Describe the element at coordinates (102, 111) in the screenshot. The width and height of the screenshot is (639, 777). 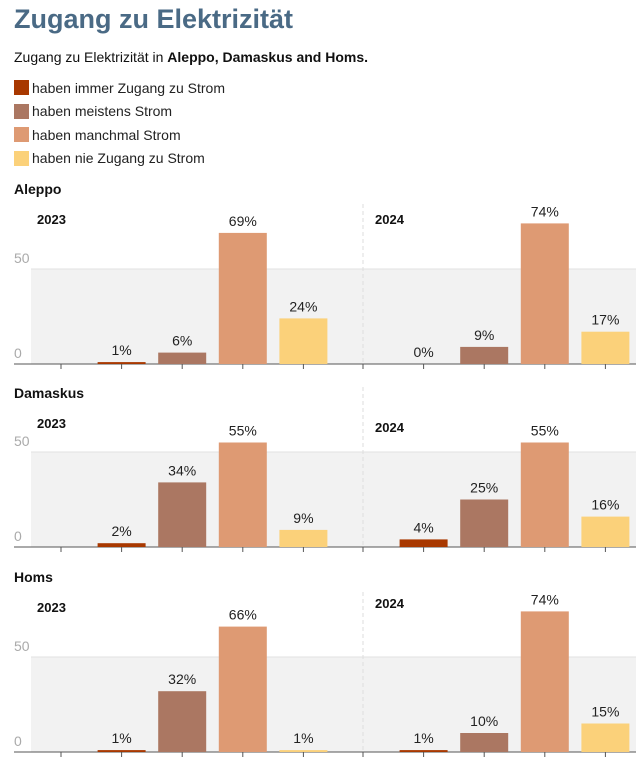
I see `legend-label: haben meistens Strom` at that location.